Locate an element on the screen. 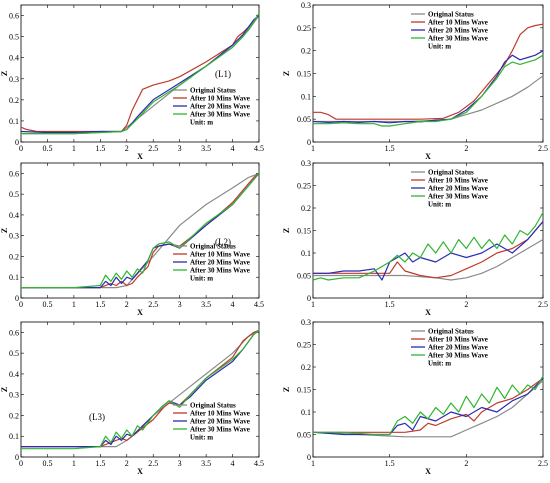  panel-annotation: (L1) is located at coordinates (223, 74).